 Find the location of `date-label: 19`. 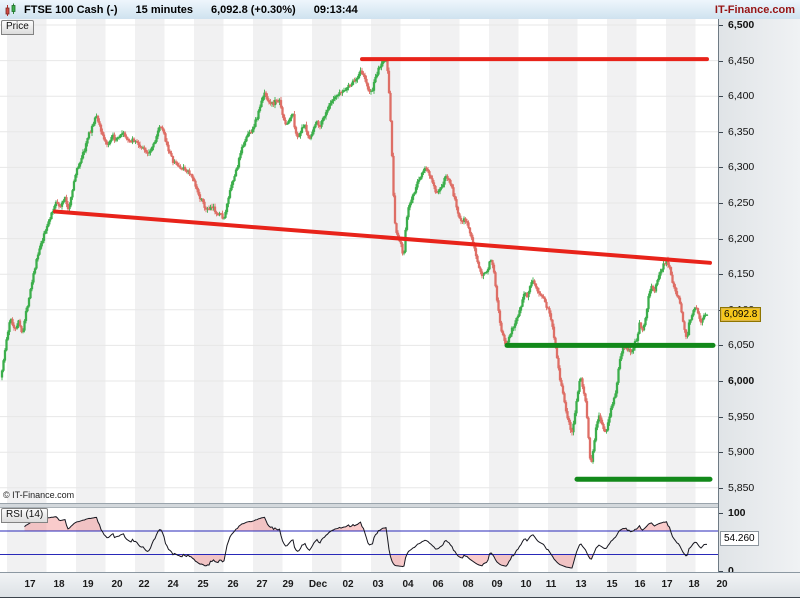

date-label: 19 is located at coordinates (88, 584).